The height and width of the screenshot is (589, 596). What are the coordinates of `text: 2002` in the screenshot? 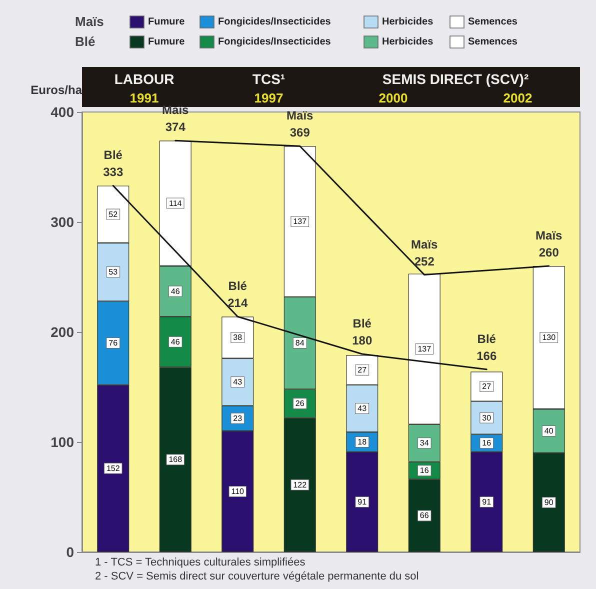 It's located at (517, 98).